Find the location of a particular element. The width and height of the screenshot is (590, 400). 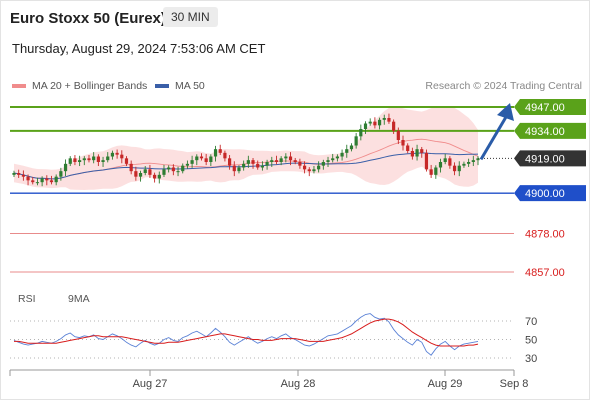

price-label-3: 4900.00 is located at coordinates (545, 194).